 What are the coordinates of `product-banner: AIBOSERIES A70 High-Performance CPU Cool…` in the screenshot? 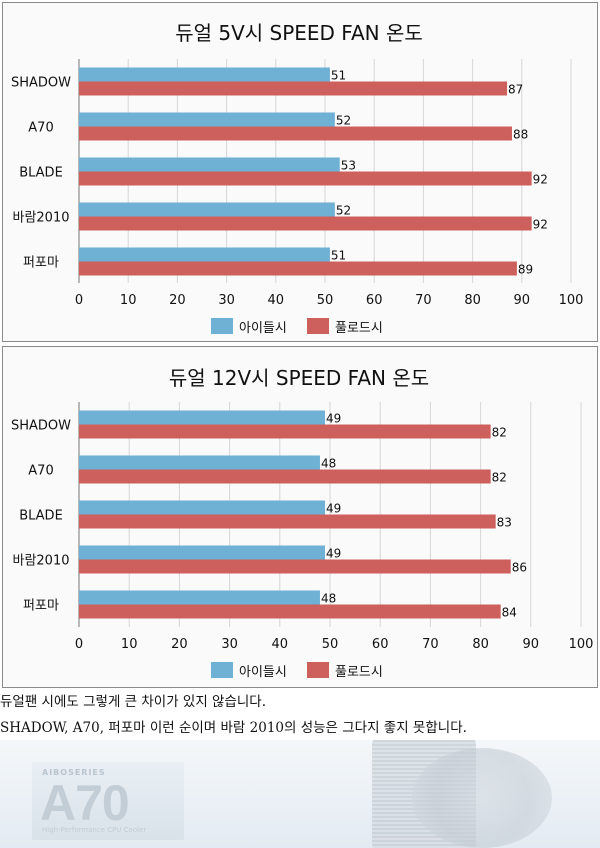 It's located at (300, 794).